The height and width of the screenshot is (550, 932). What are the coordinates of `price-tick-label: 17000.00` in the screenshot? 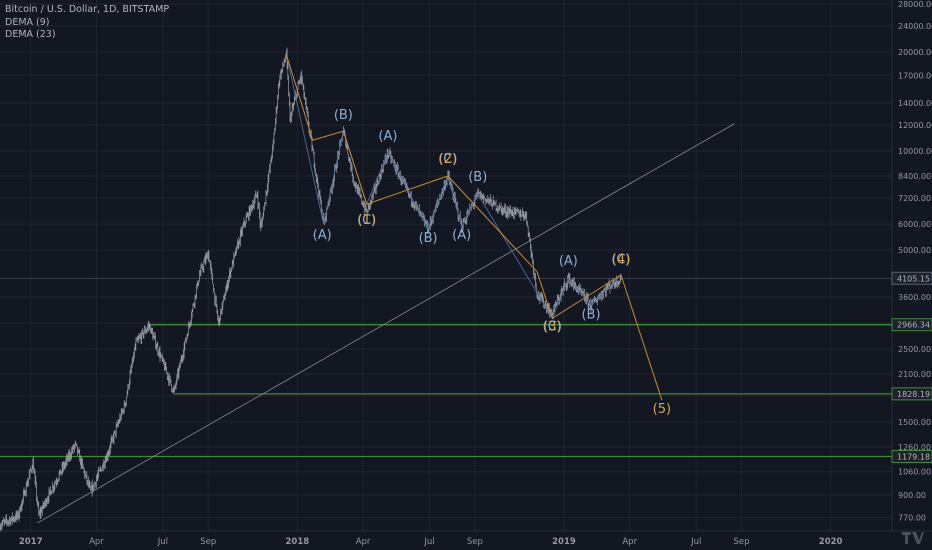 It's located at (915, 75).